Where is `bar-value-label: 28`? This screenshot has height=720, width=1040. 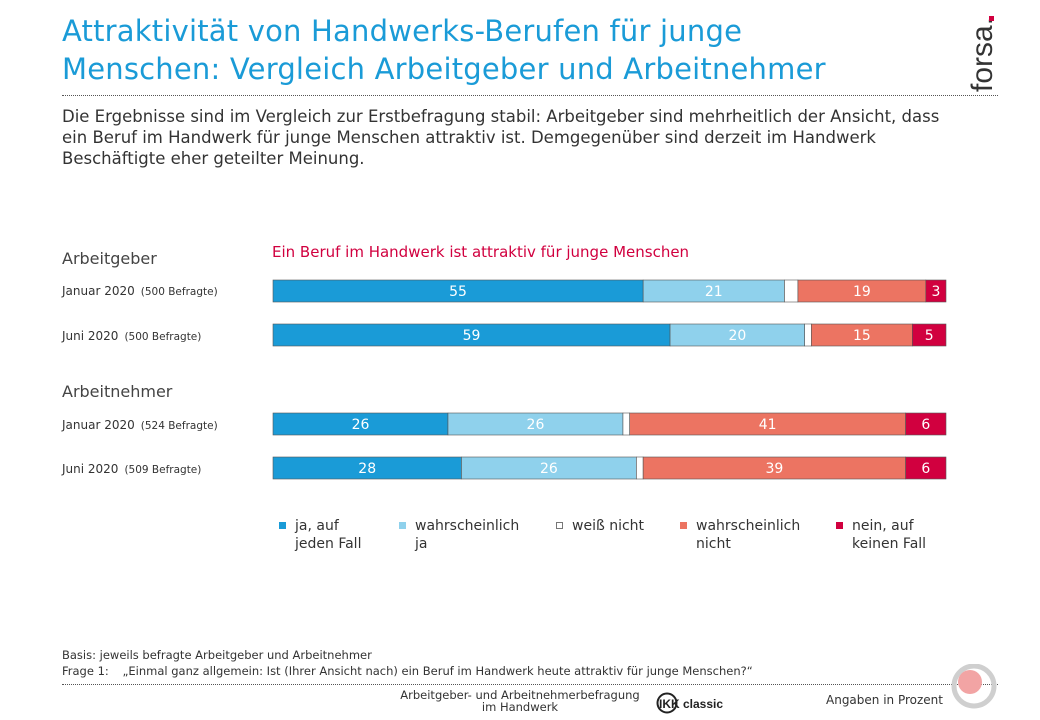
bar-value-label: 28 is located at coordinates (367, 469).